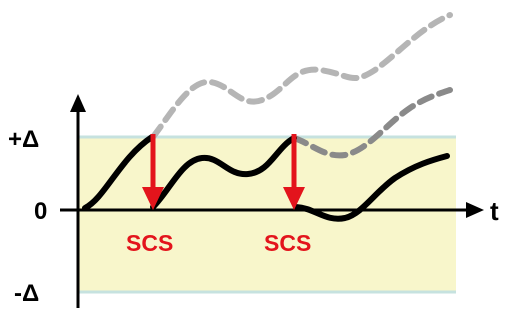 This screenshot has width=509, height=322. I want to click on scs-arrow-1-head, so click(153, 198).